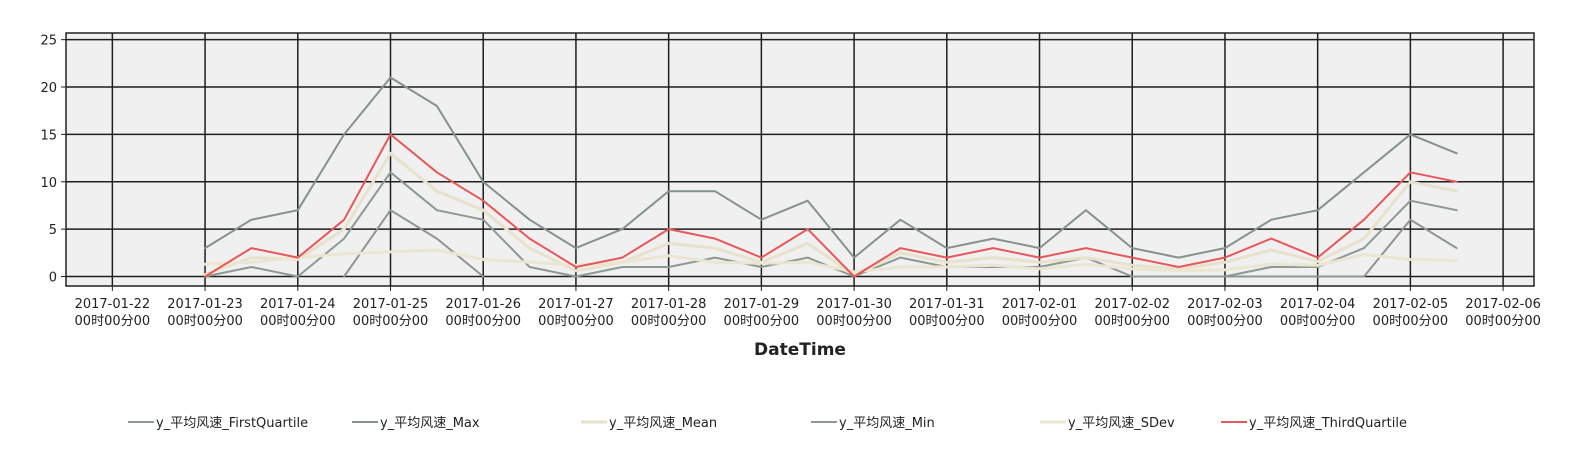  What do you see at coordinates (1503, 304) in the screenshot?
I see `x-tick-label-date: 2017-02-06` at bounding box center [1503, 304].